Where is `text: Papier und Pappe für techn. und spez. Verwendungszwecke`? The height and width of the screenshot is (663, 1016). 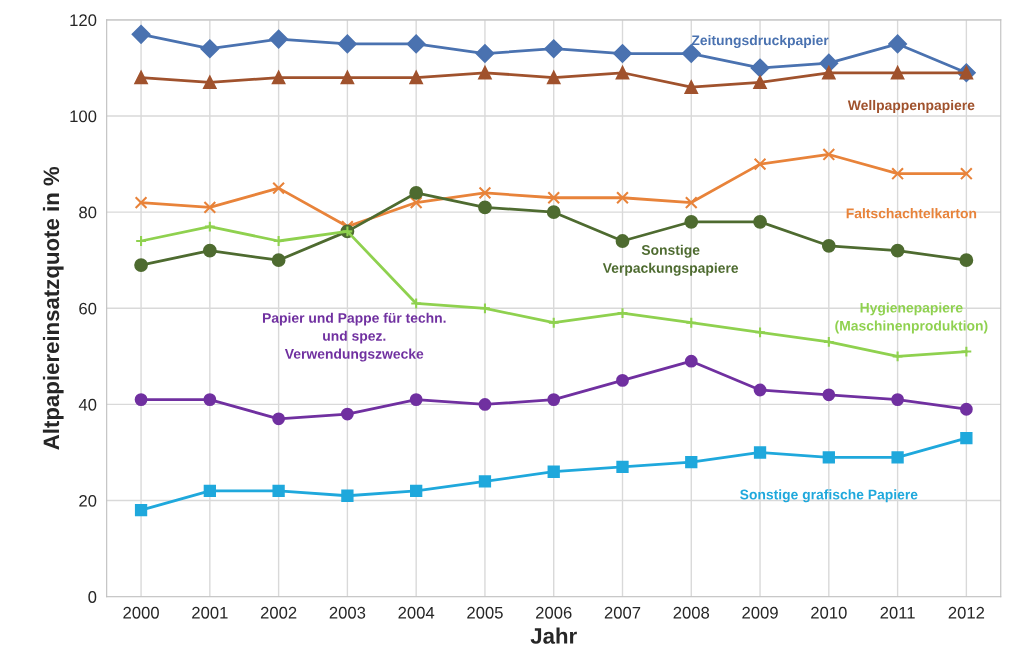 text: Papier und Pappe für techn. und spez. Verwendungszwecke is located at coordinates (354, 337).